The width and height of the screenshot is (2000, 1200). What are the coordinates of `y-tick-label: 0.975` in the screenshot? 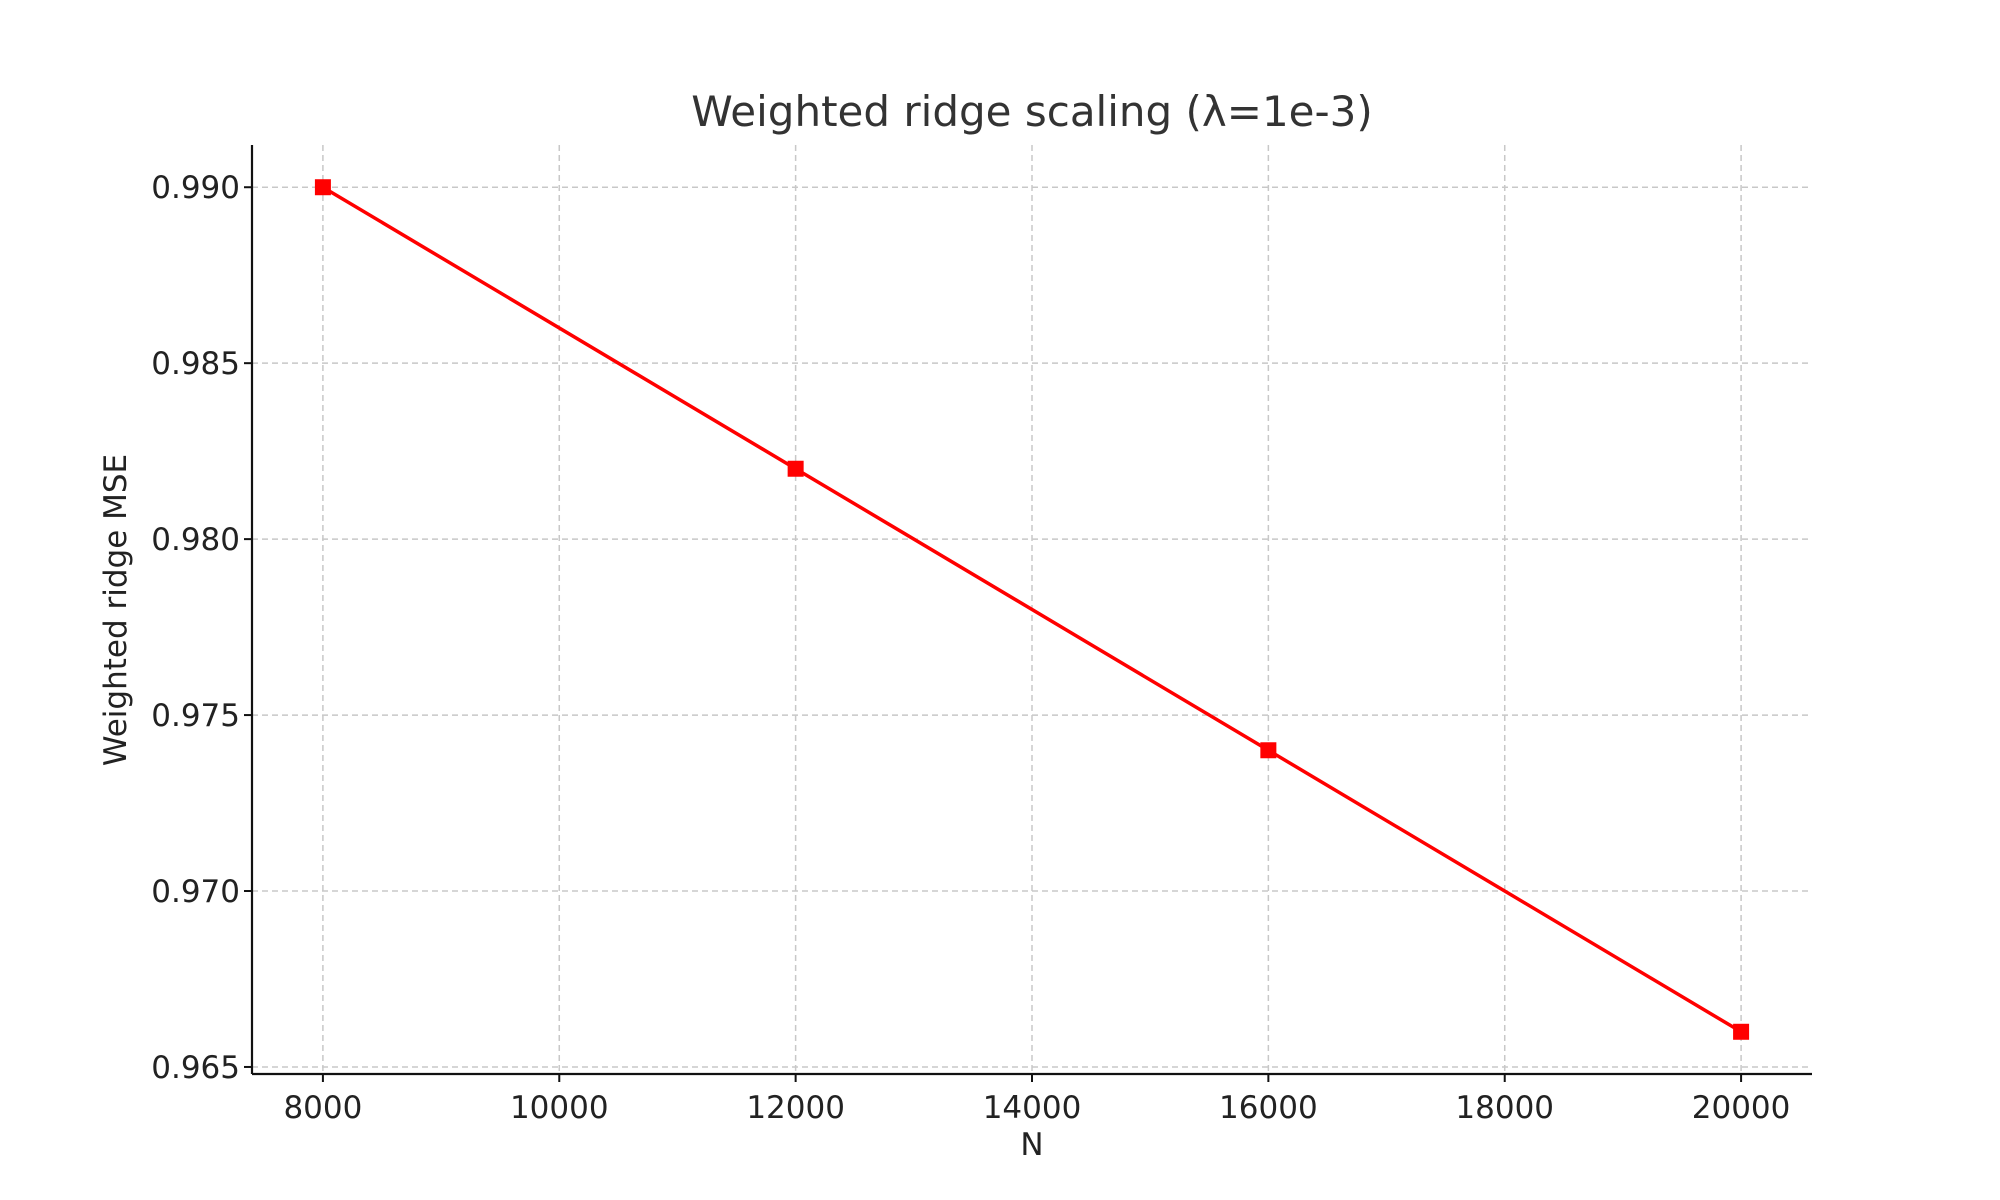 It's located at (195, 716).